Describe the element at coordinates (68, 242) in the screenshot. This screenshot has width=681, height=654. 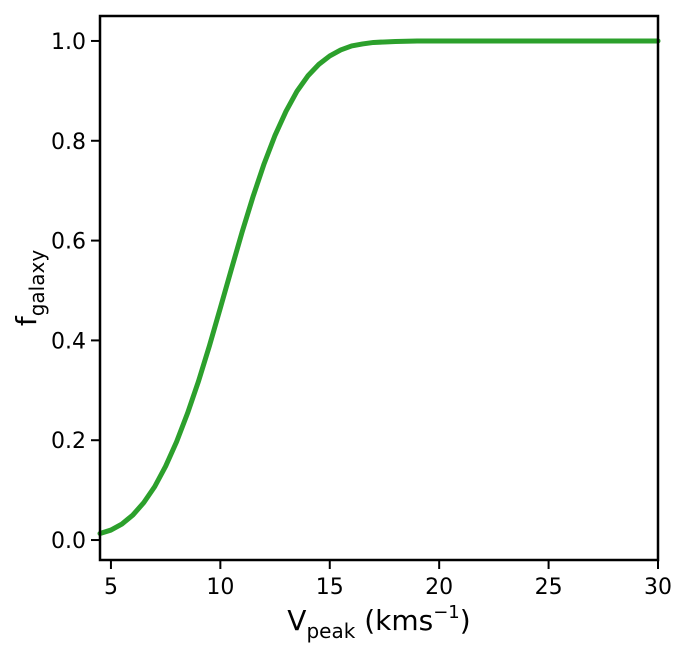
I see `y-tick-label-3: 0.6` at that location.